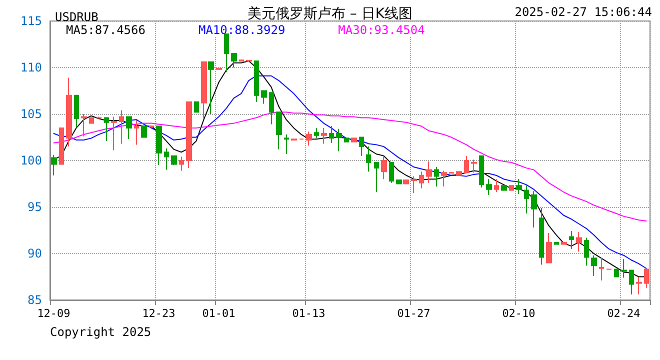  Describe the element at coordinates (35, 253) in the screenshot. I see `y-tick-label: 90` at that location.